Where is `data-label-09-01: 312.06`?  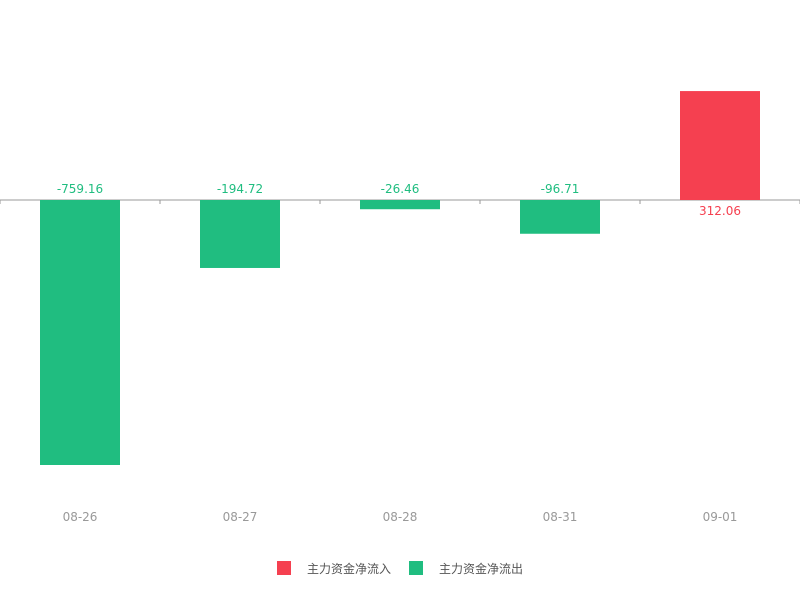 data-label-09-01: 312.06 is located at coordinates (720, 211).